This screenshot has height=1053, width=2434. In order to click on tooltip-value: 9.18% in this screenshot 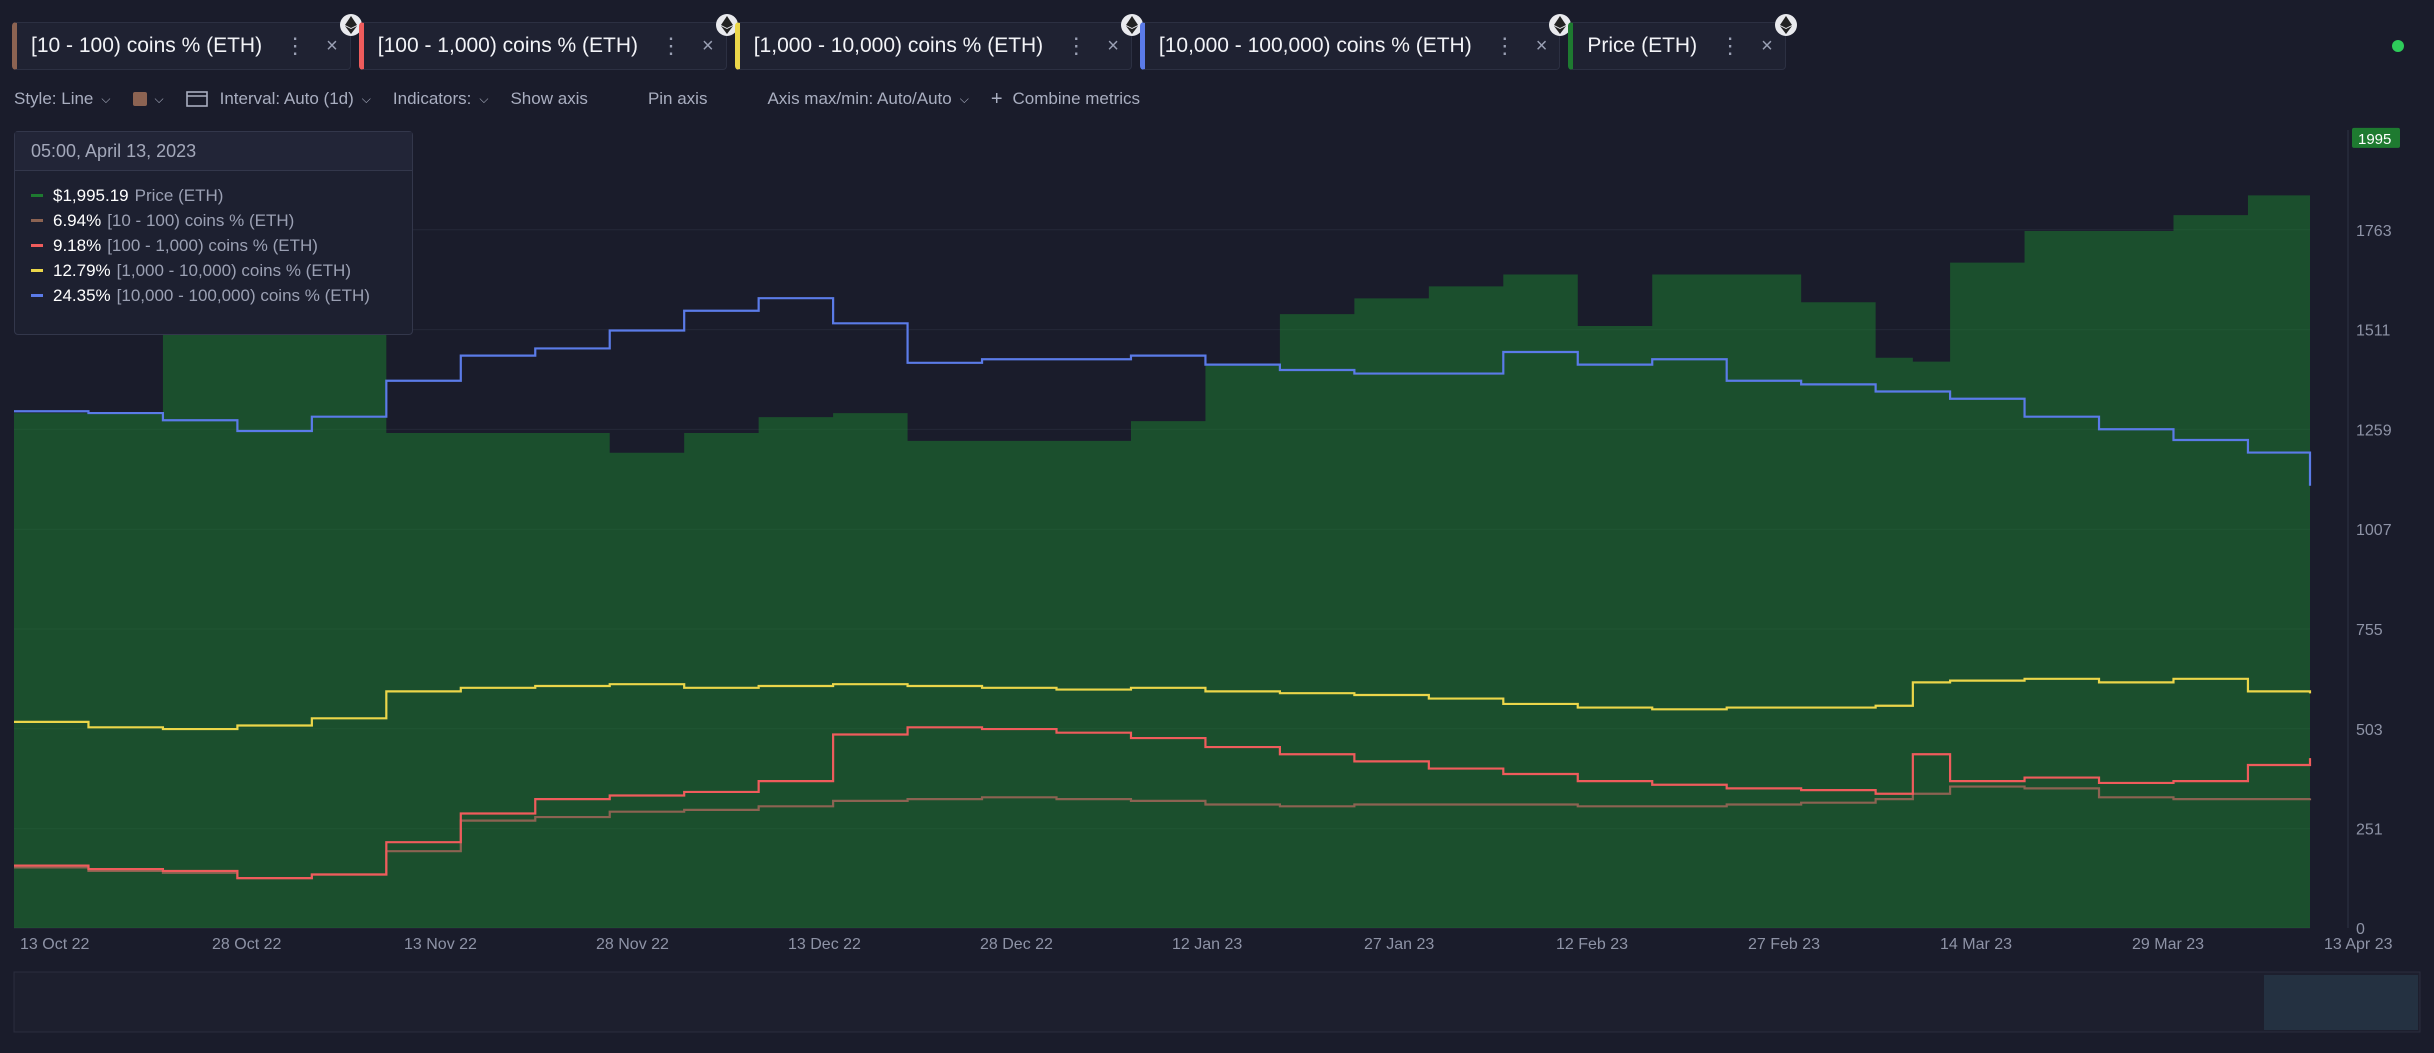, I will do `click(77, 245)`.